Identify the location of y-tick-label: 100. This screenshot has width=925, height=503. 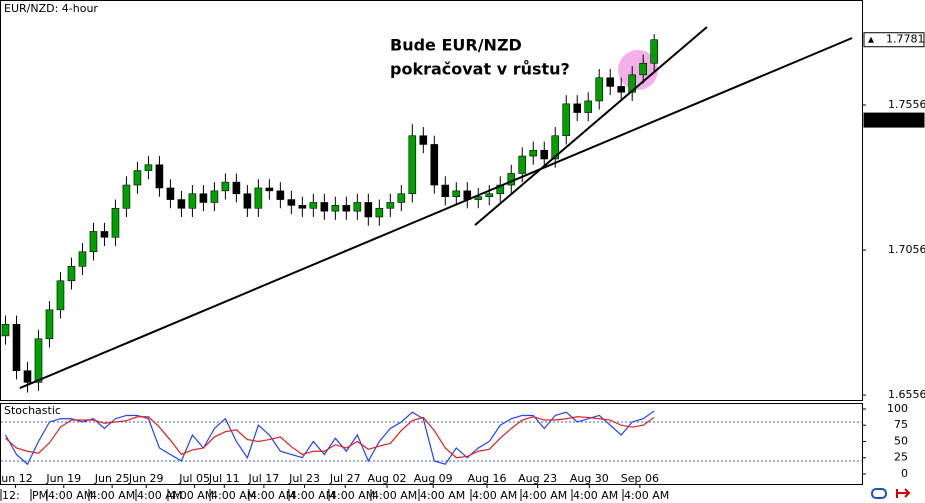
(897, 408).